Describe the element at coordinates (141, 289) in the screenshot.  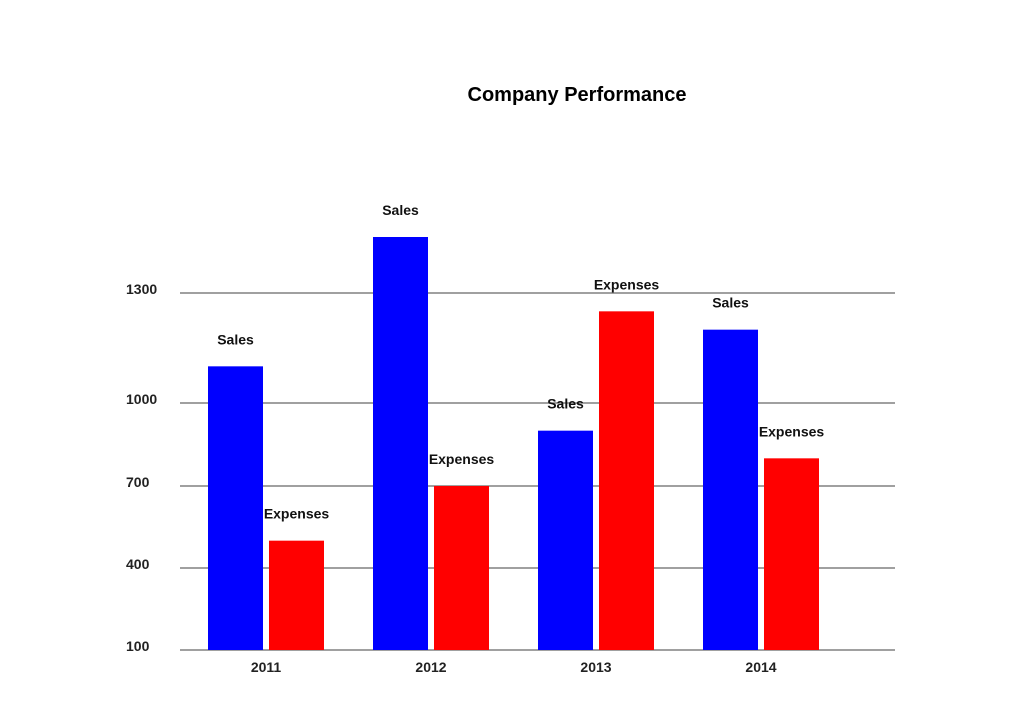
I see `y-tick-label: 1300` at that location.